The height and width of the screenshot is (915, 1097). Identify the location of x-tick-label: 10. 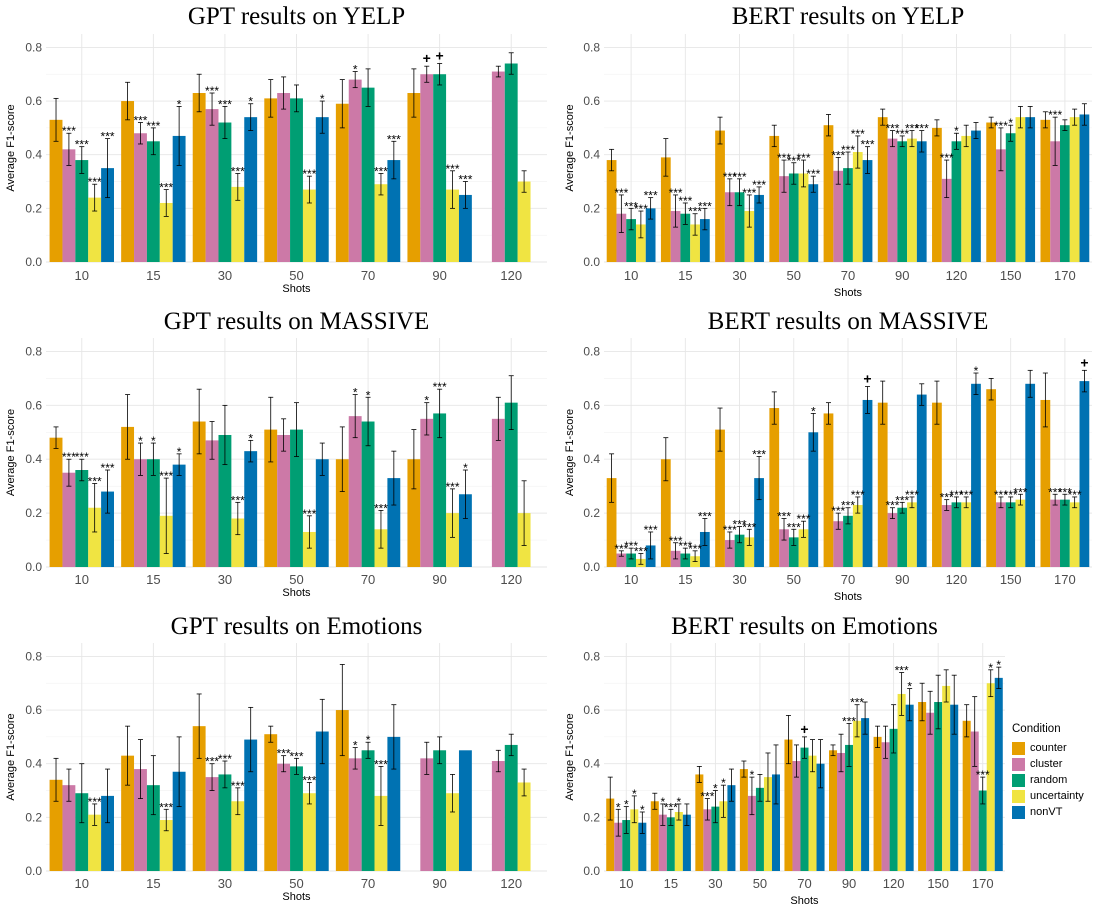
(82, 275).